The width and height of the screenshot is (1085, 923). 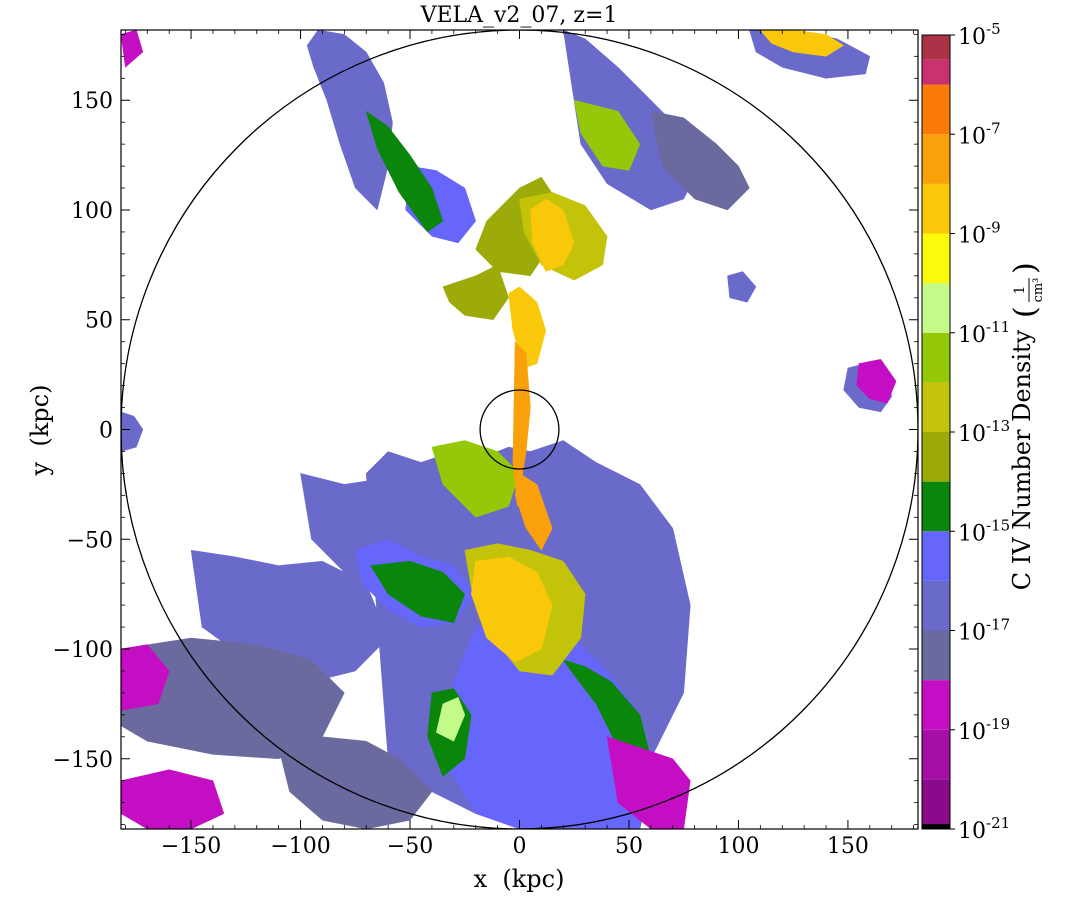 I want to click on y-tick-label: −50, so click(x=90, y=540).